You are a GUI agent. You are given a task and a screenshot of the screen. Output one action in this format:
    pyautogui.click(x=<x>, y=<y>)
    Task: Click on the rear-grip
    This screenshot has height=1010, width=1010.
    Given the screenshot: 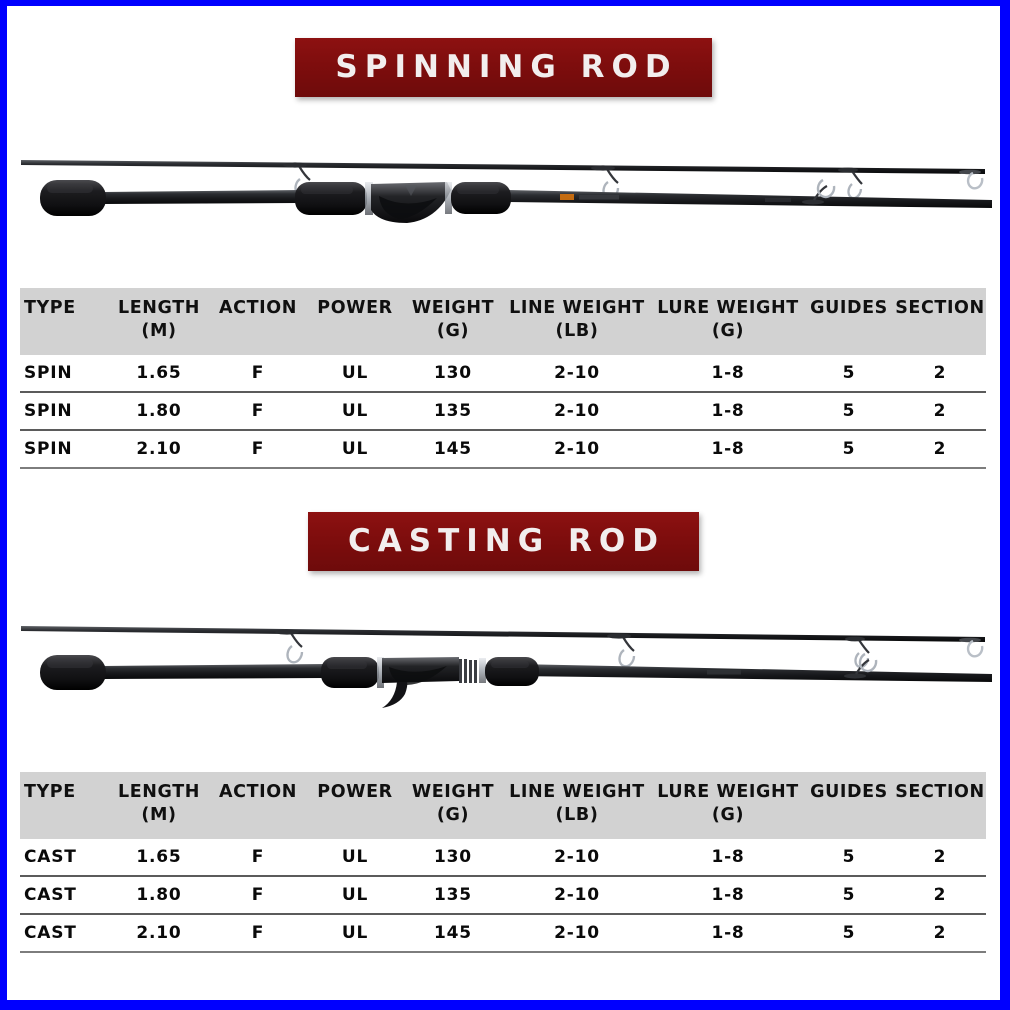 What is the action you would take?
    pyautogui.click(x=331, y=198)
    